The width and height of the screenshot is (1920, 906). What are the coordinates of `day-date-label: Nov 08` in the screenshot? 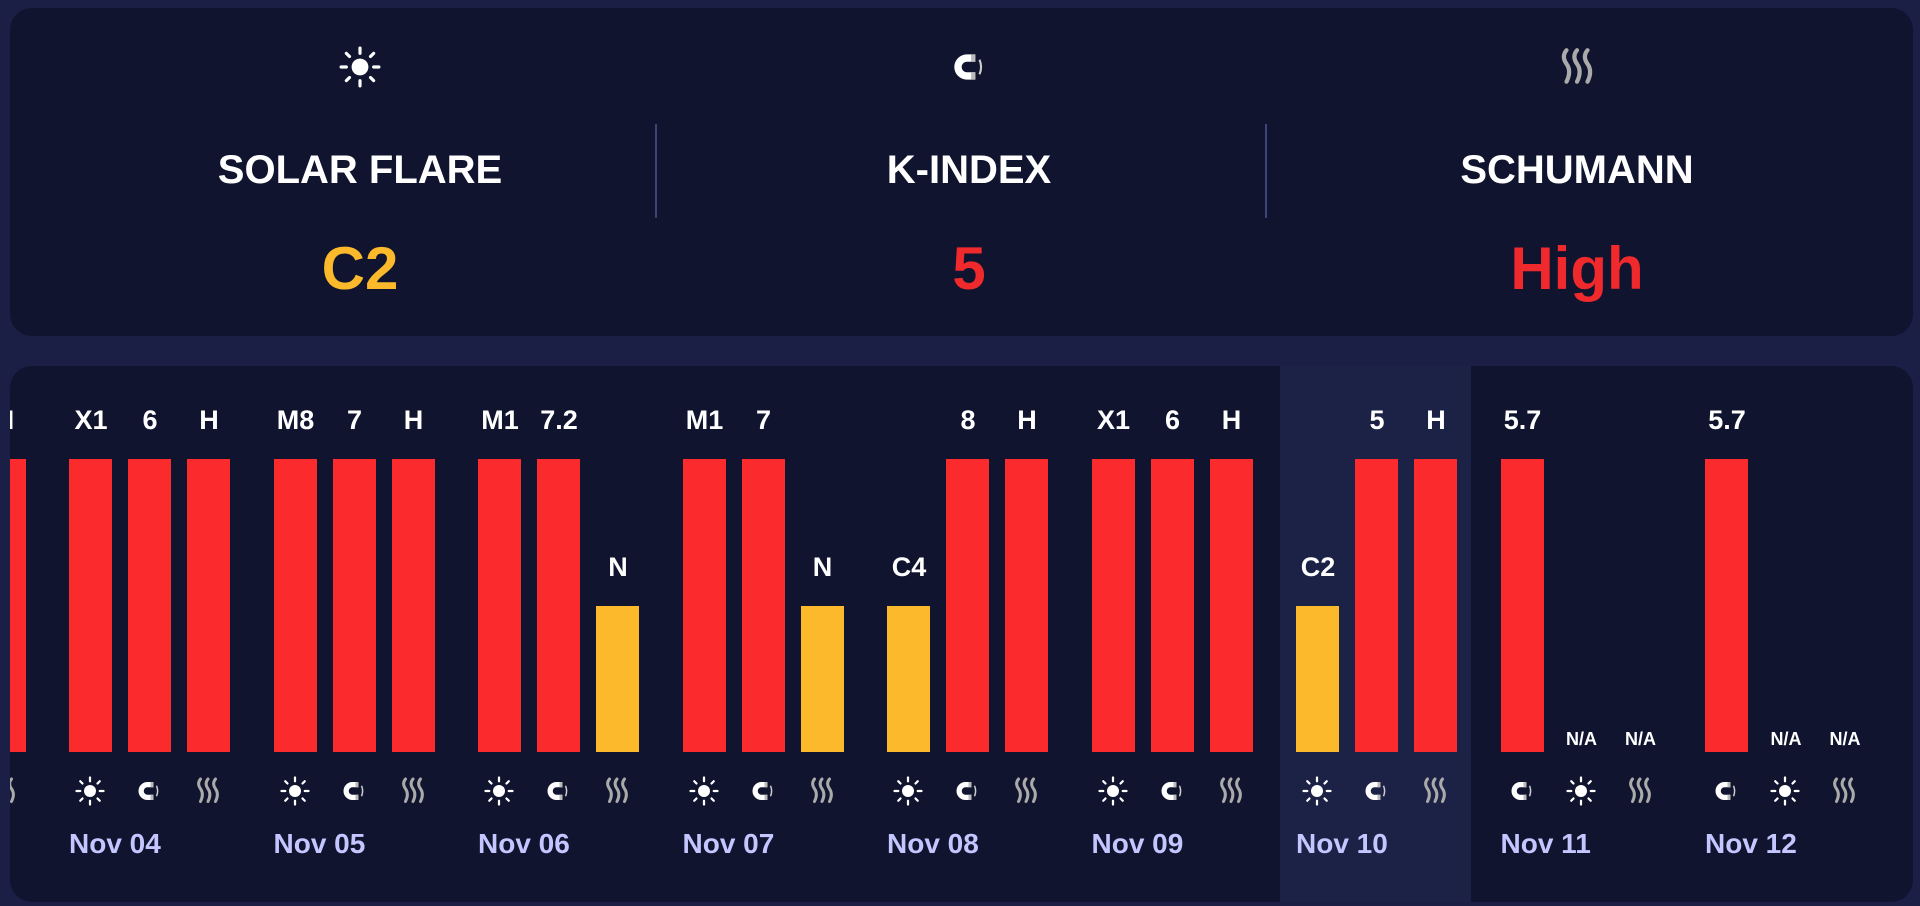 It's located at (933, 843).